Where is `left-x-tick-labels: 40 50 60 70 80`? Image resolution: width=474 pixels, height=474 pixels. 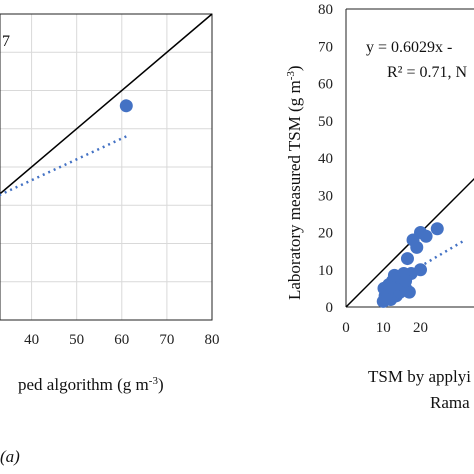
left-x-tick-labels: 40 50 60 70 80 is located at coordinates (121, 340).